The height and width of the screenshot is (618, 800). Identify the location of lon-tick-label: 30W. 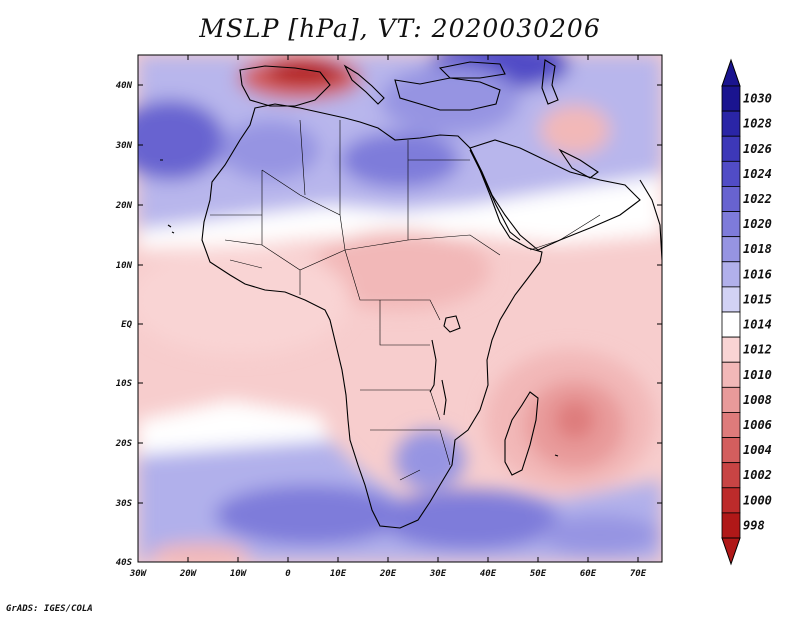
(138, 574).